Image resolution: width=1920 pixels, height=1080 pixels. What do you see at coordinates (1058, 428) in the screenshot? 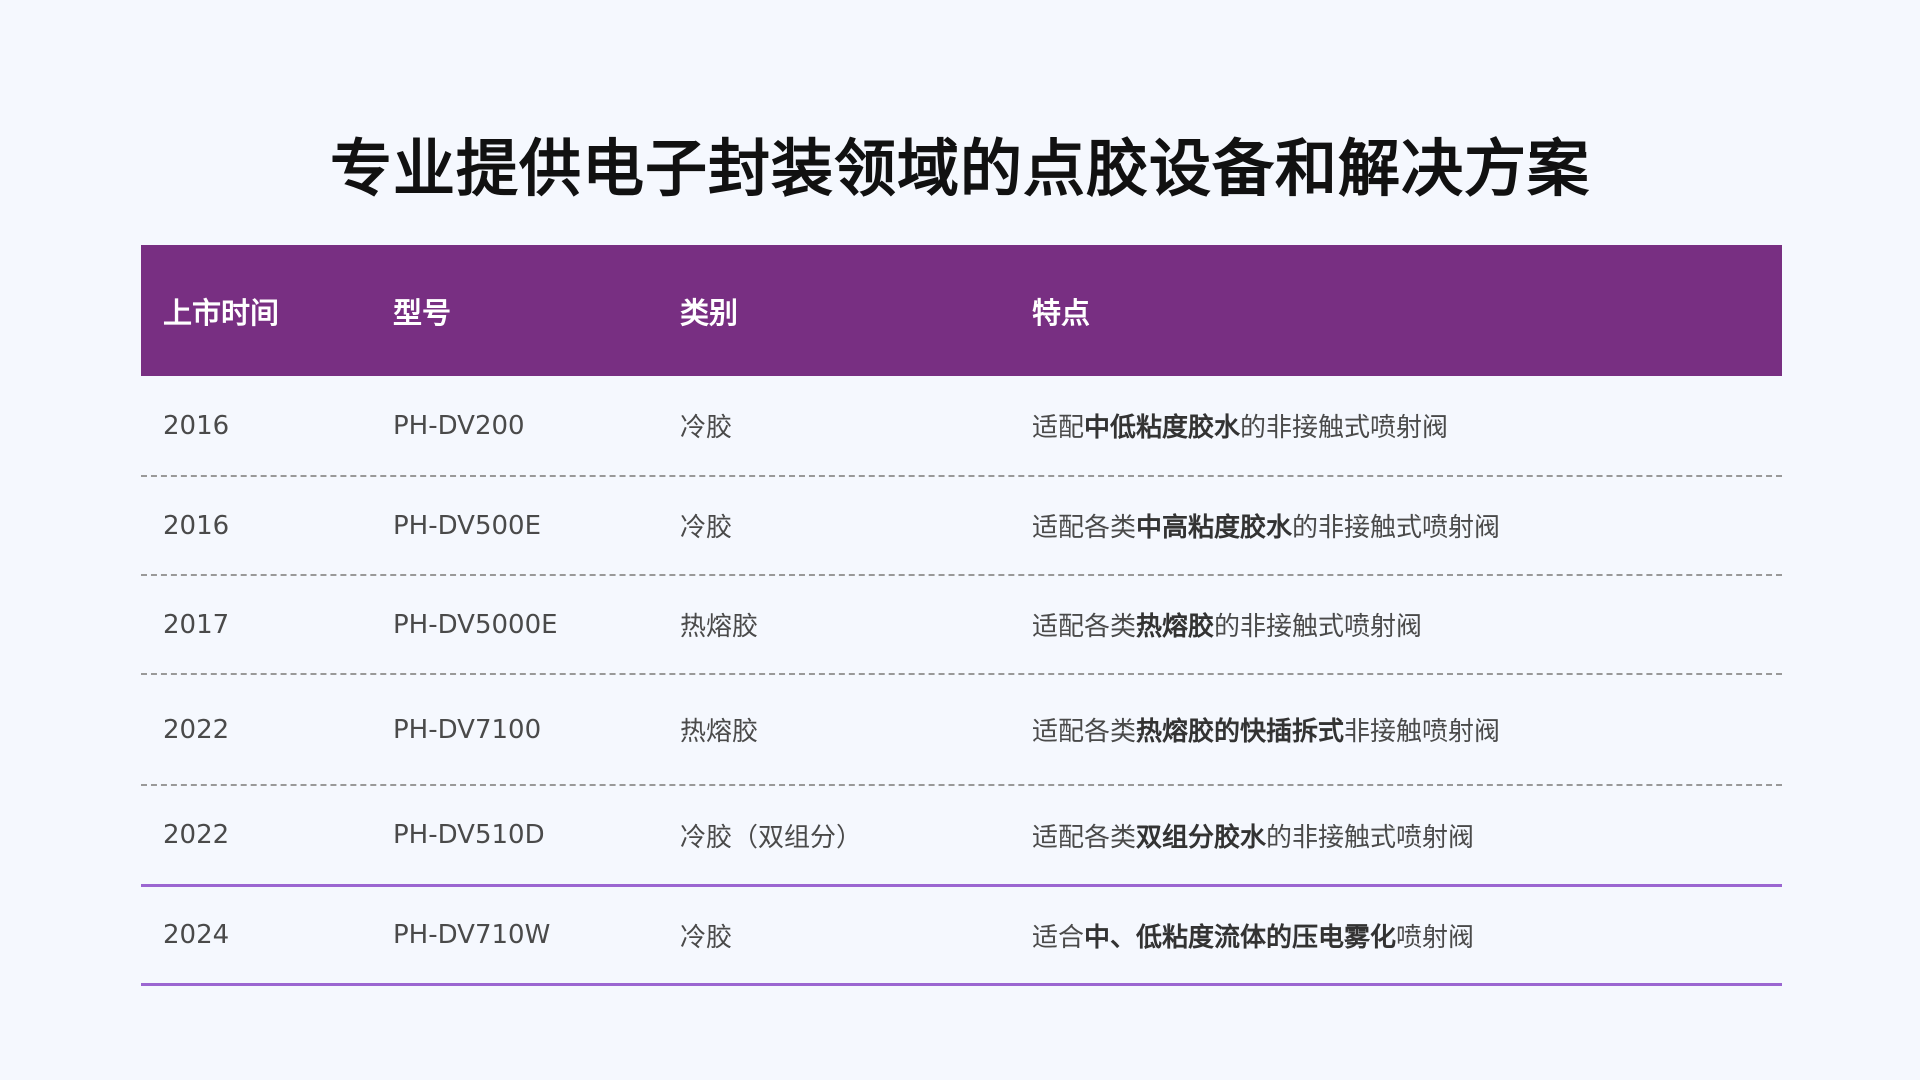
I see `feature-text: 适配` at bounding box center [1058, 428].